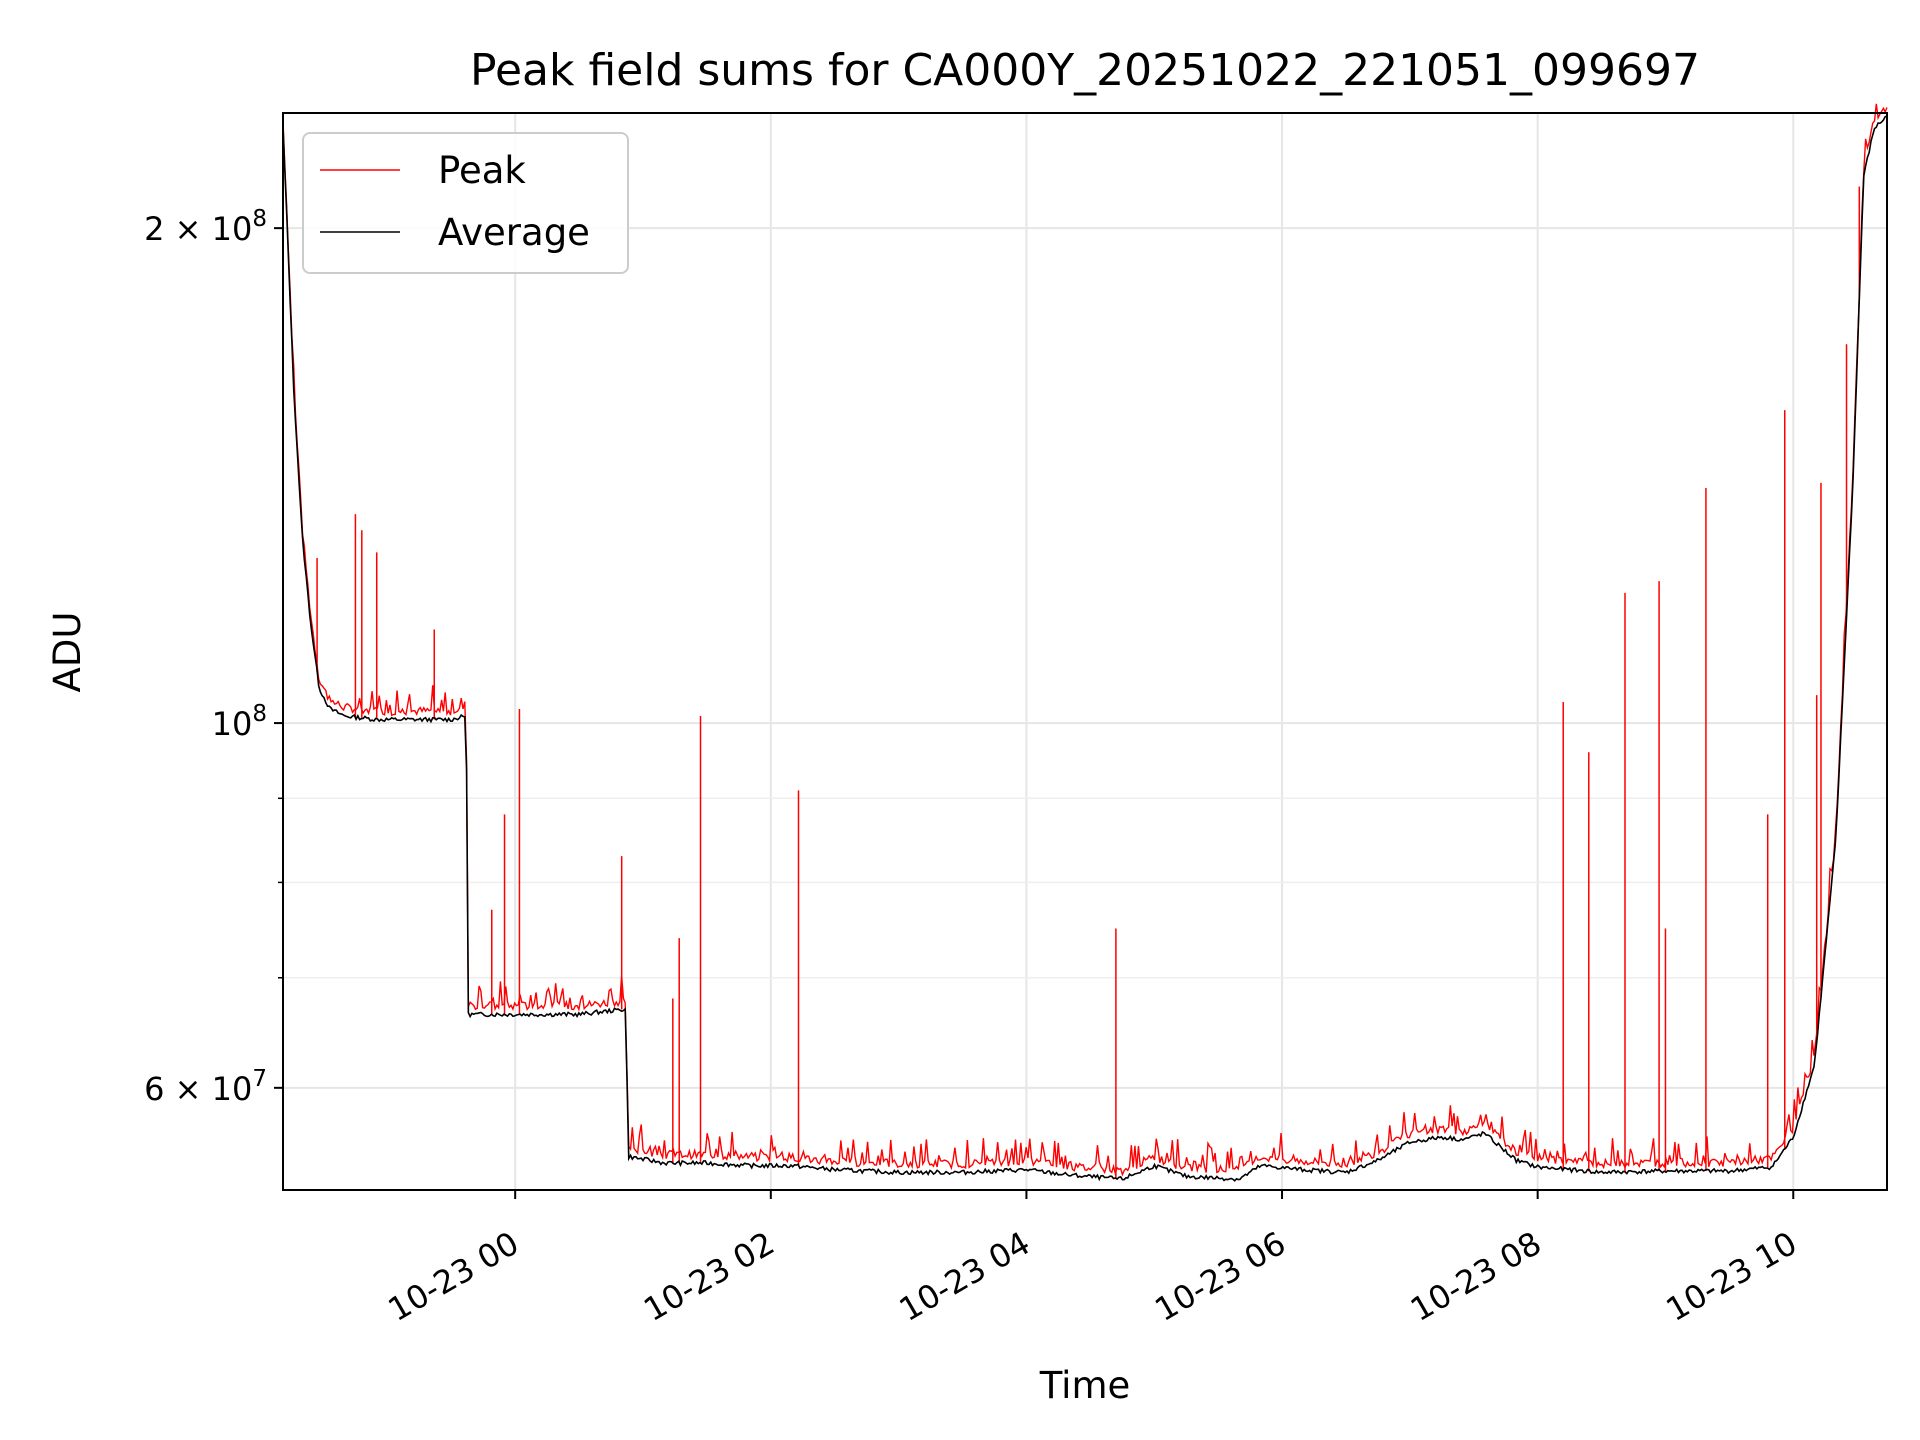 The width and height of the screenshot is (1920, 1440). I want to click on legend-box, so click(465, 203).